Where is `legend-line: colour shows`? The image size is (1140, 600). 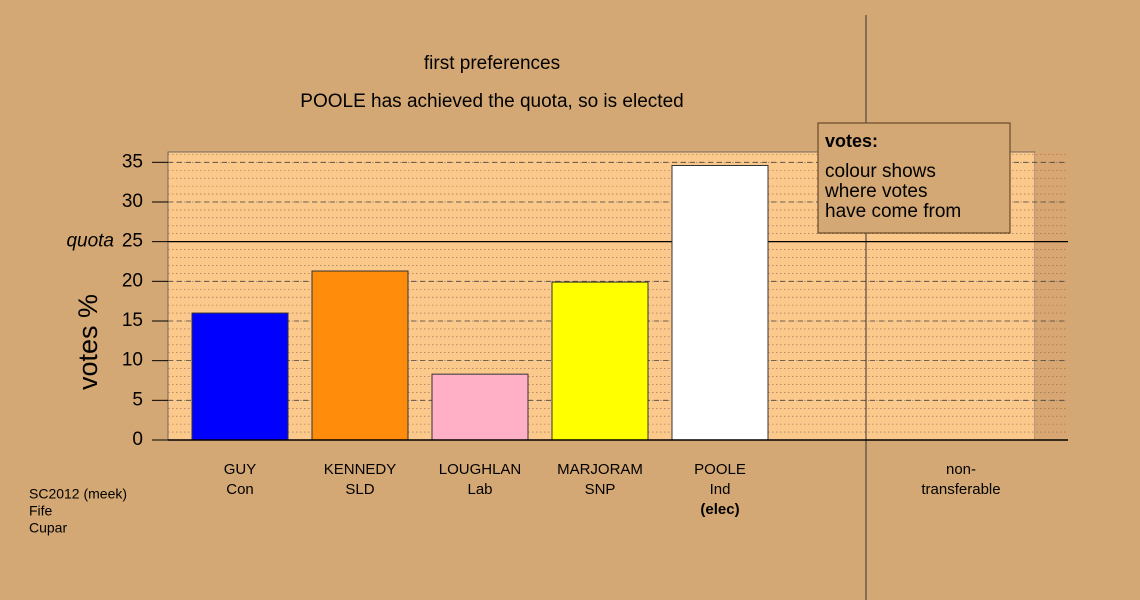
legend-line: colour shows is located at coordinates (880, 171).